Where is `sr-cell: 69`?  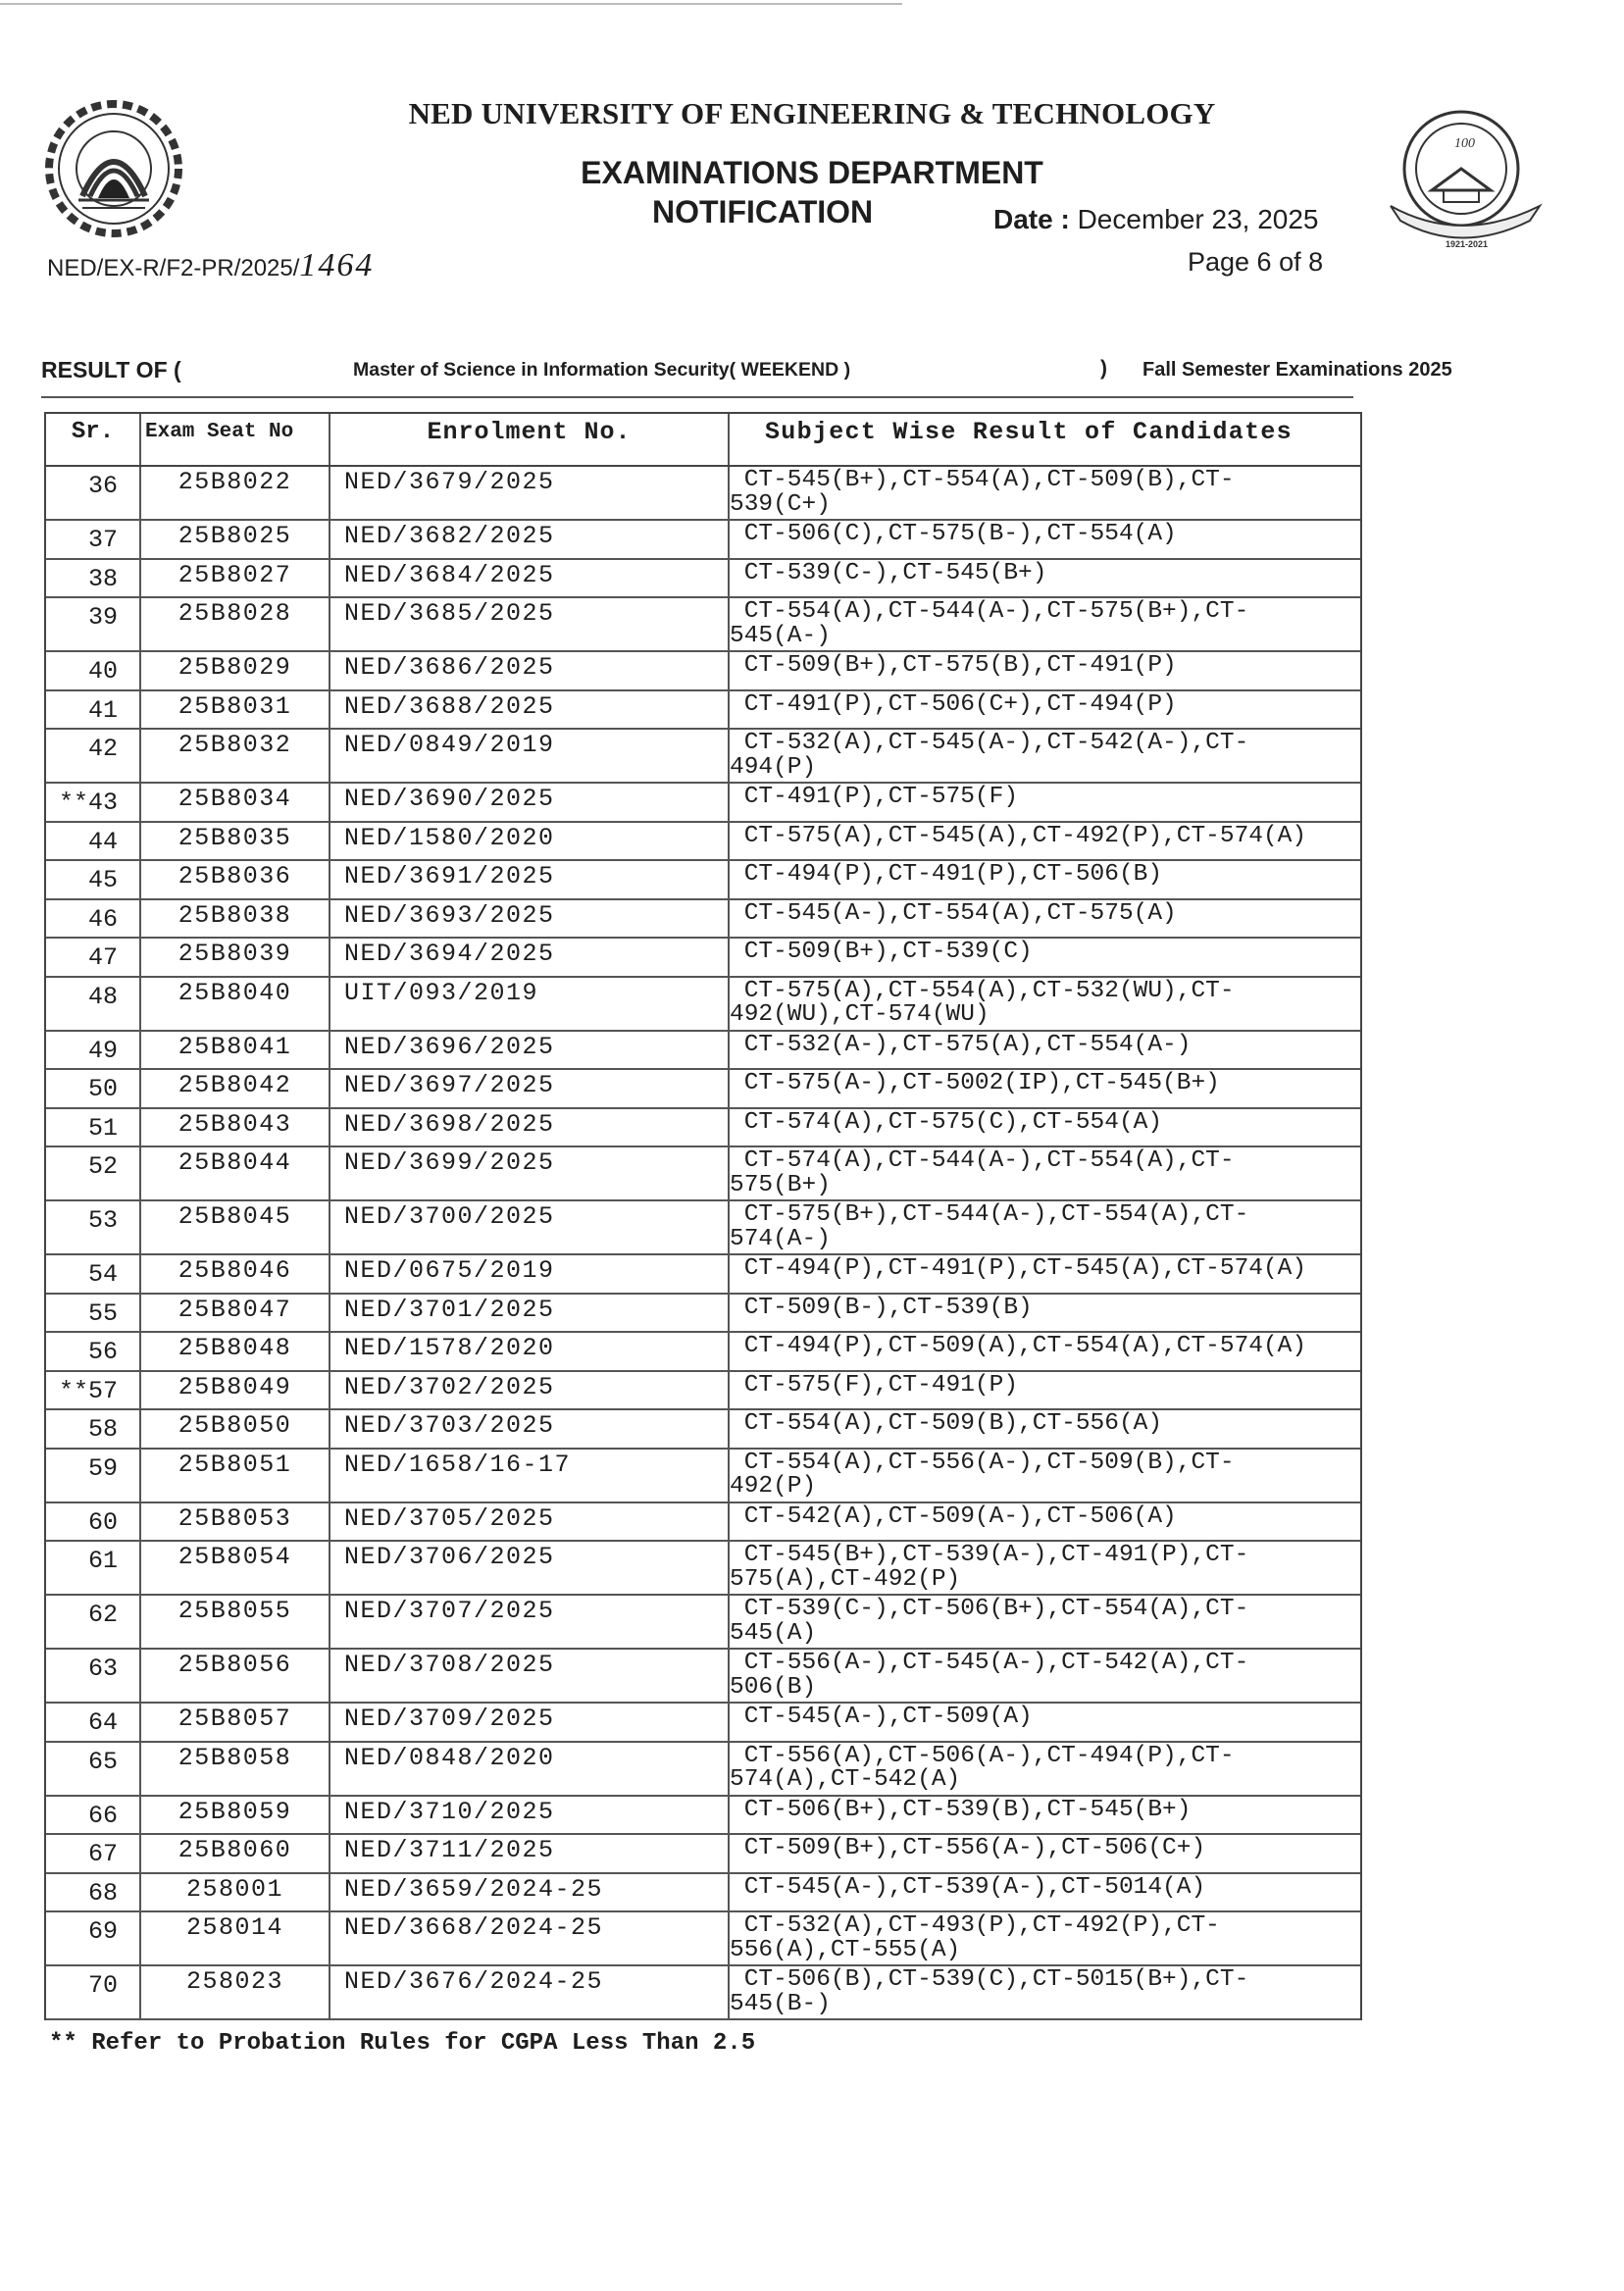
sr-cell: 69 is located at coordinates (93, 1938).